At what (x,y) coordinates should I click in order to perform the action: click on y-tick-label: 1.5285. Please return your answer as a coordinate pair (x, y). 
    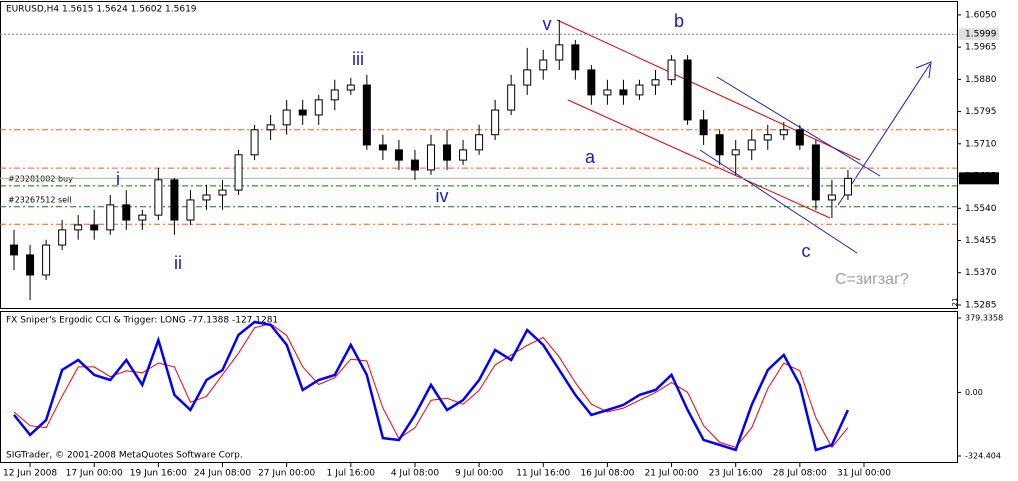
    Looking at the image, I should click on (981, 305).